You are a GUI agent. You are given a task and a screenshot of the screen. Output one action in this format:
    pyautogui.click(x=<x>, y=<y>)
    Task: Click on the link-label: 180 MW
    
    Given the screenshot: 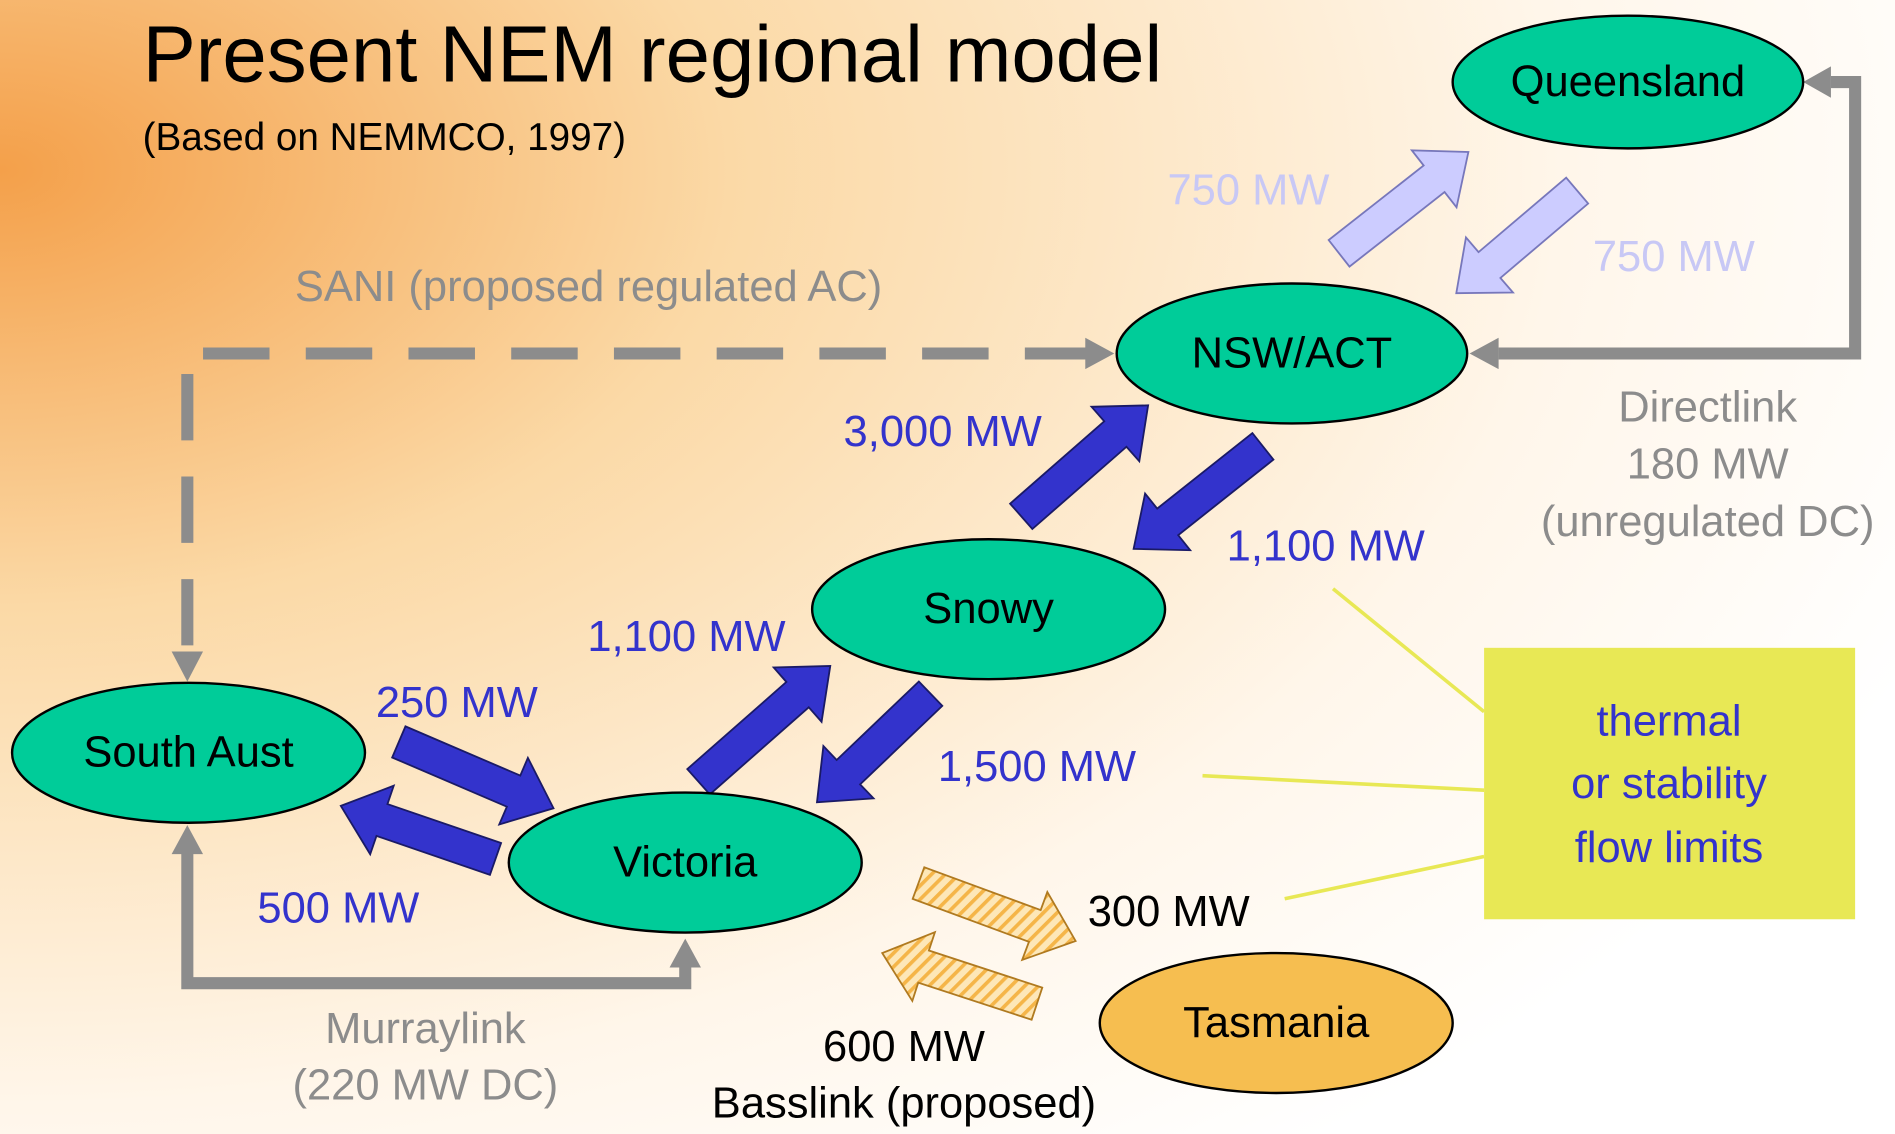 What is the action you would take?
    pyautogui.click(x=1708, y=464)
    